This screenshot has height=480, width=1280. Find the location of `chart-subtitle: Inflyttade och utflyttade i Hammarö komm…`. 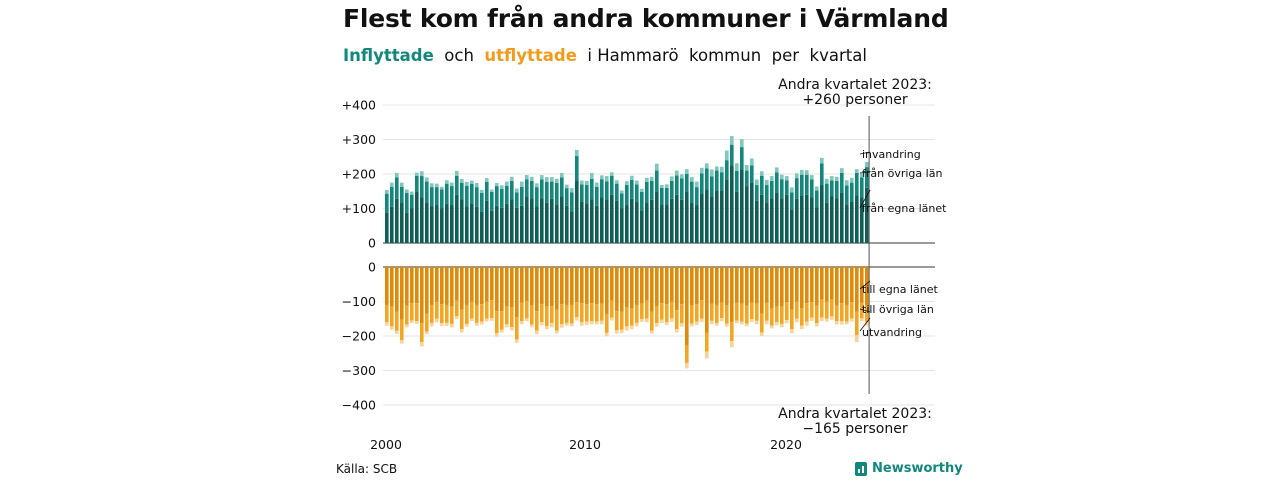

chart-subtitle: Inflyttade och utflyttade i Hammarö komm… is located at coordinates (605, 55).